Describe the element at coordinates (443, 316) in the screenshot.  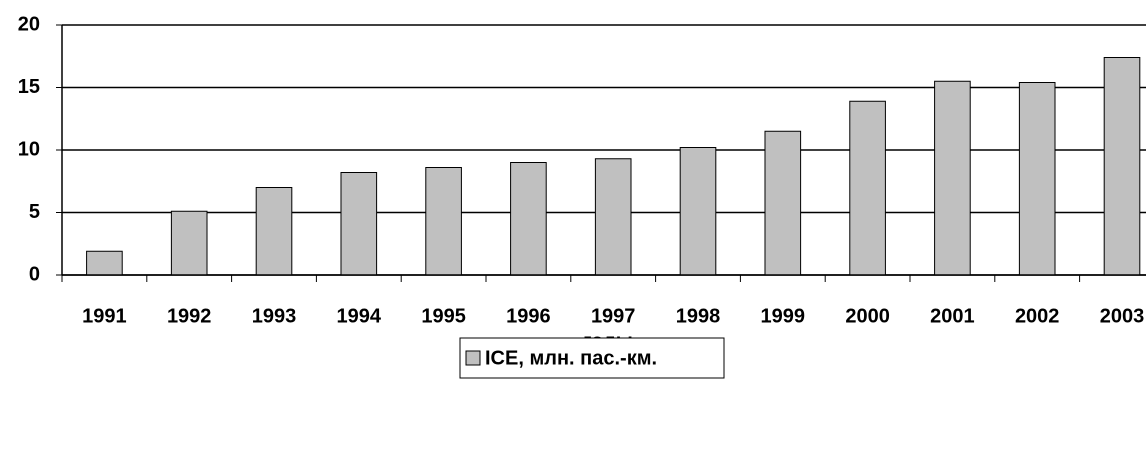
I see `x-tick-label: 1995` at that location.